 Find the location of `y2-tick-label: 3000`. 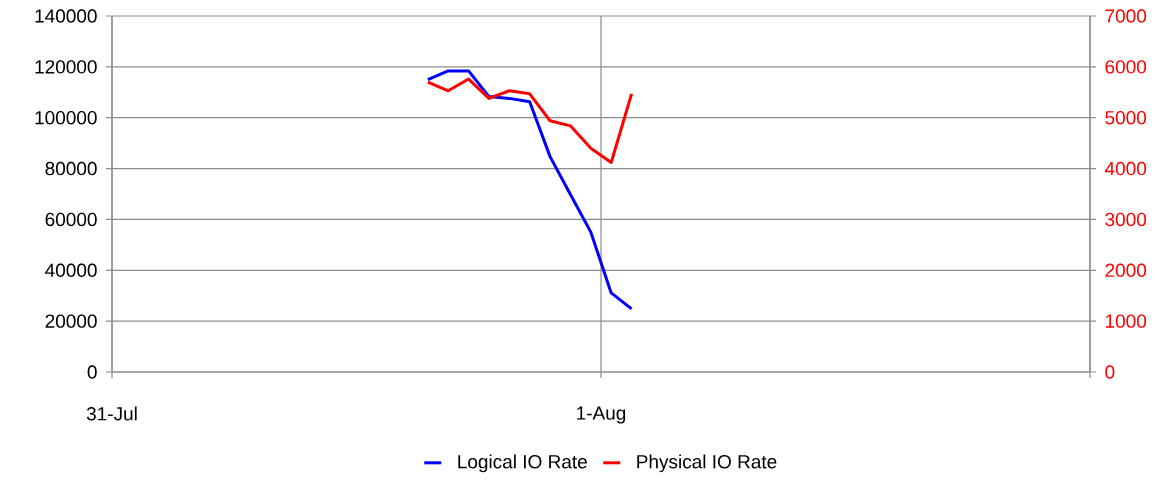

y2-tick-label: 3000 is located at coordinates (1126, 219).